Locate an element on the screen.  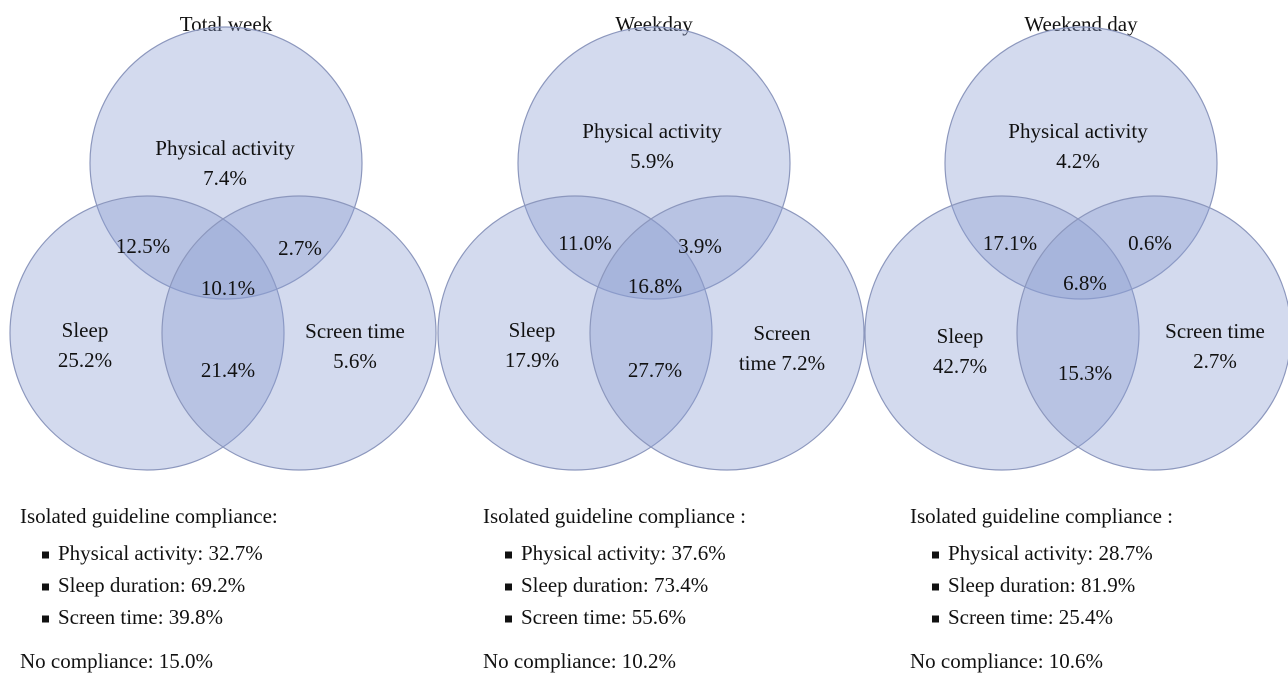
region-label: 7.4% is located at coordinates (225, 178).